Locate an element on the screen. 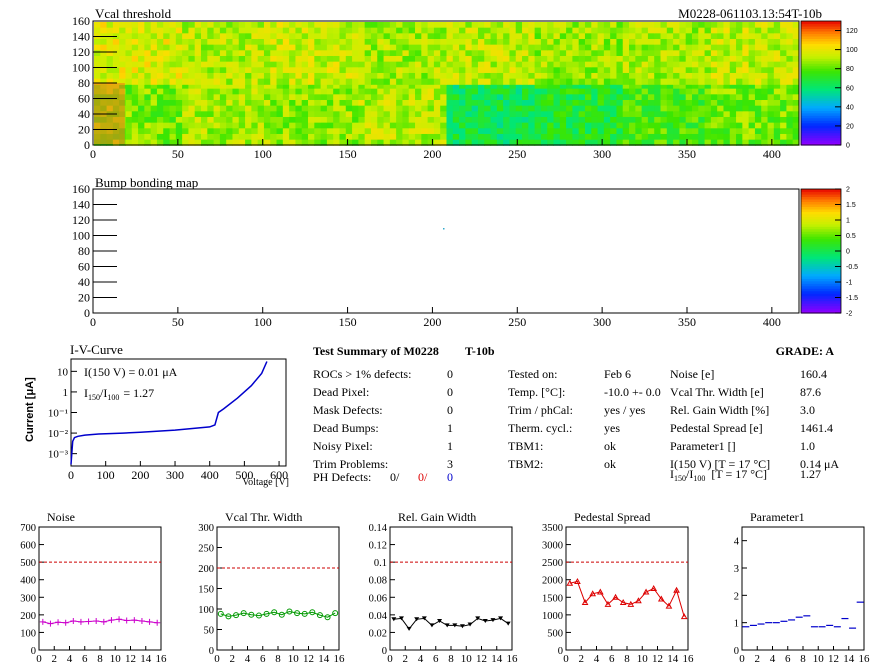  bump-palette-label: 1 is located at coordinates (848, 221).